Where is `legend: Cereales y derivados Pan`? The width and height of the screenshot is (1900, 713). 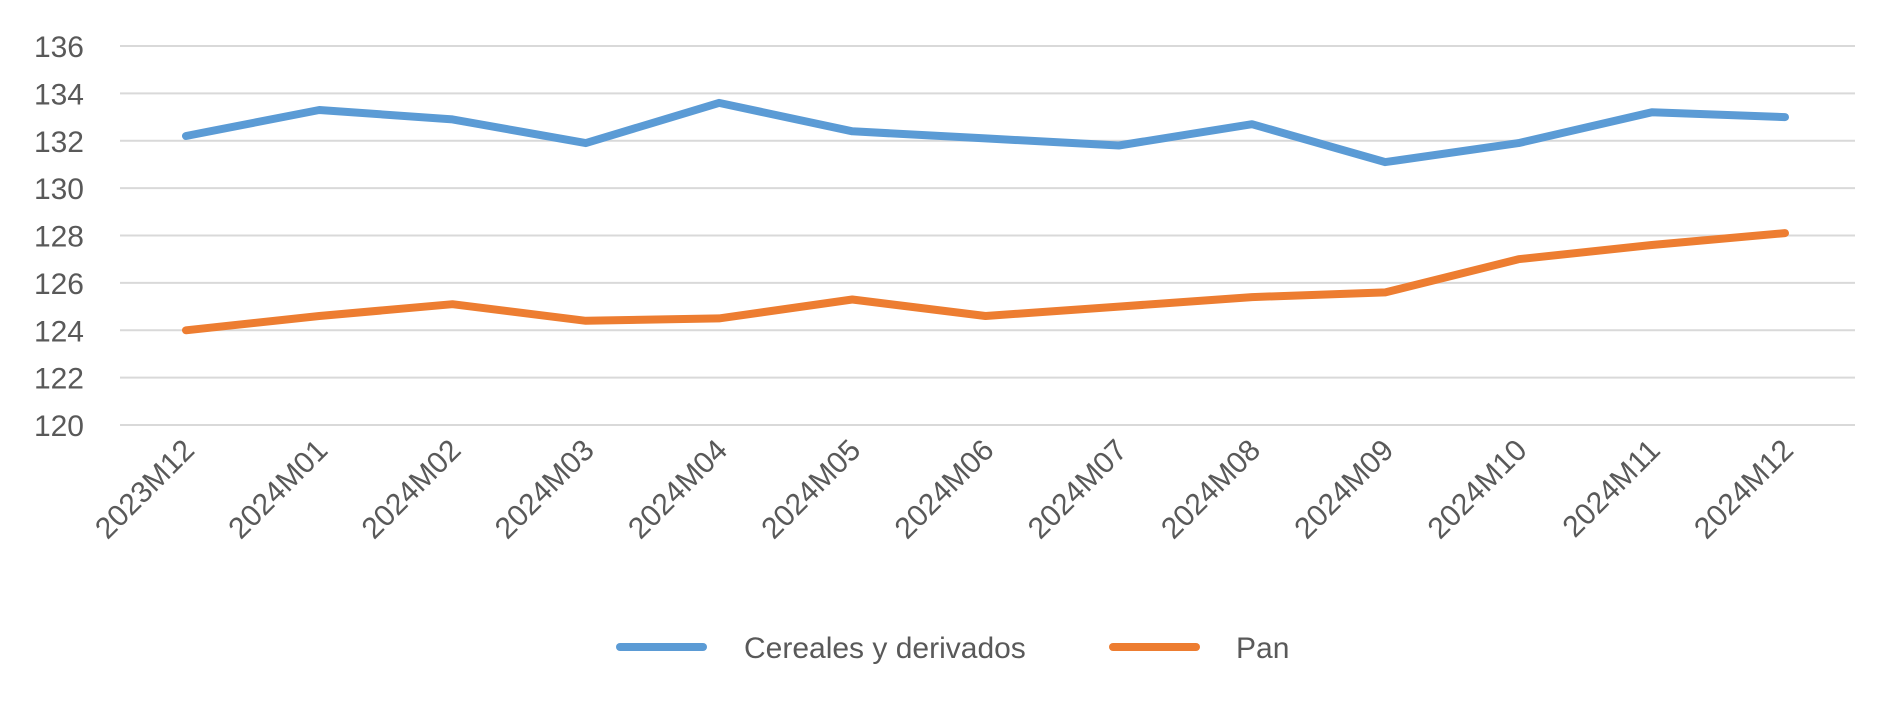 legend: Cereales y derivados Pan is located at coordinates (952, 648).